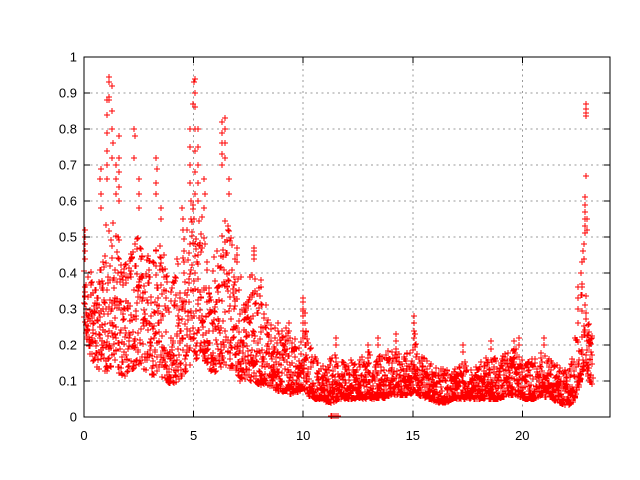 The image size is (640, 480). What do you see at coordinates (68, 165) in the screenshot?
I see `svg-text: 0.7` at bounding box center [68, 165].